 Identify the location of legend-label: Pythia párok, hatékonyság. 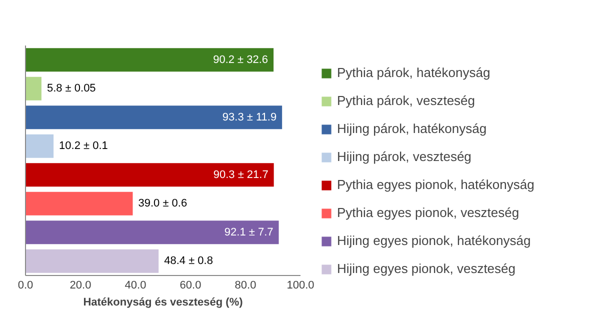
(413, 72).